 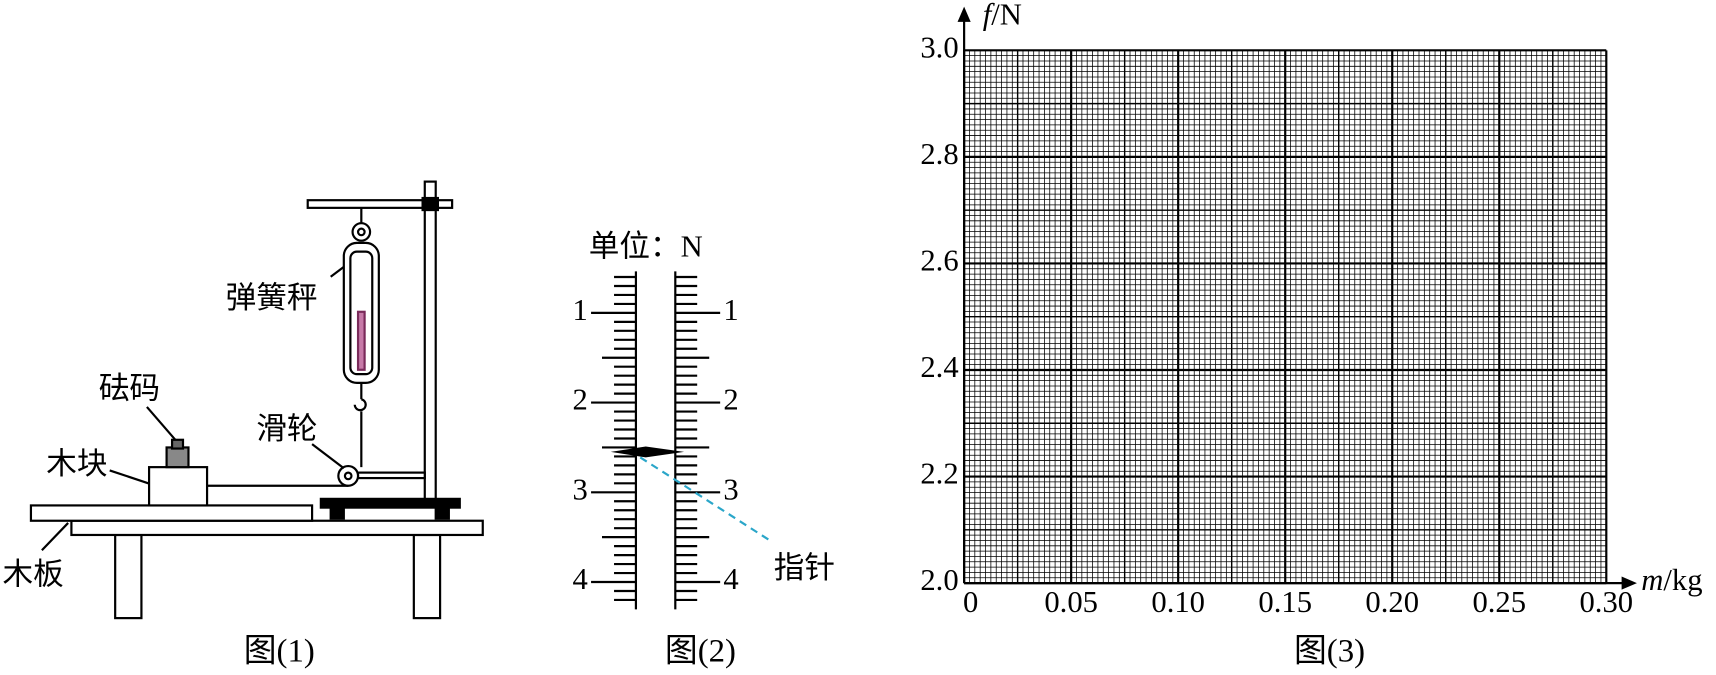 What do you see at coordinates (646, 246) in the screenshot?
I see `unit: 单位：N` at bounding box center [646, 246].